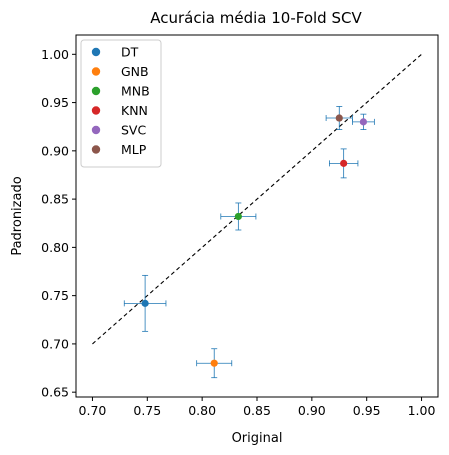  What do you see at coordinates (202, 410) in the screenshot?
I see `x-tick-label: 0.80` at bounding box center [202, 410].